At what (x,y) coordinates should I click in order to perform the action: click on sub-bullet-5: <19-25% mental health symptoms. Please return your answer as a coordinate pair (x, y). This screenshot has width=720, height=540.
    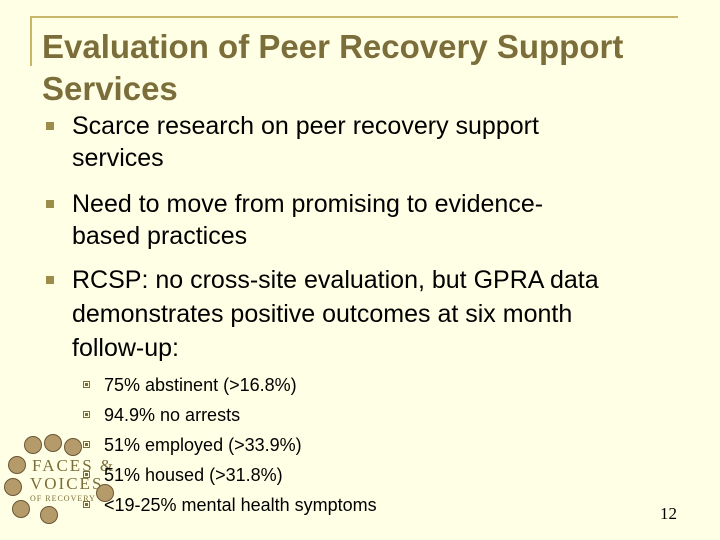
    Looking at the image, I should click on (240, 505).